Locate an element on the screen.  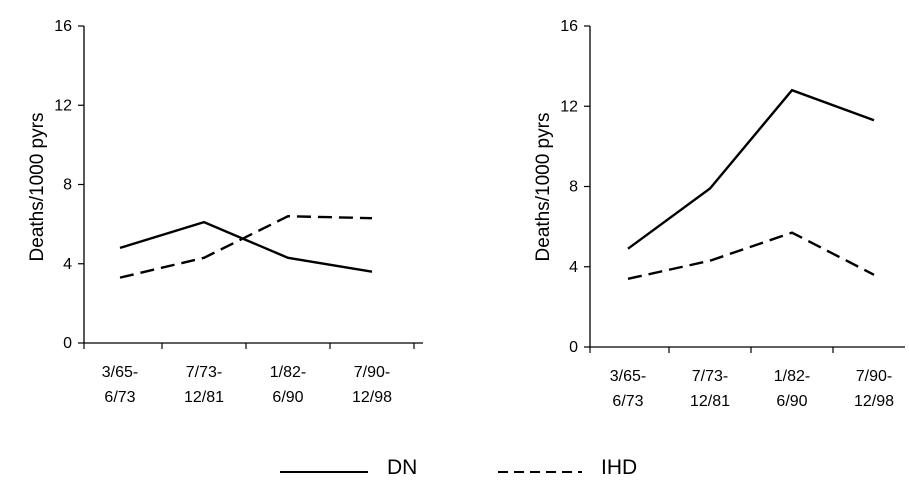
right-y-tick-label: 12 is located at coordinates (569, 106).